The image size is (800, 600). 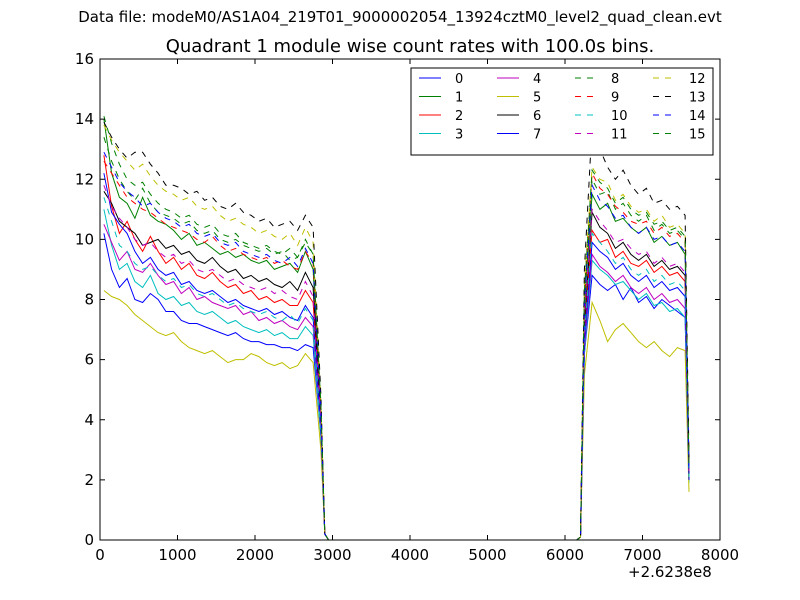 What do you see at coordinates (697, 98) in the screenshot?
I see `legend-label-13: 13` at bounding box center [697, 98].